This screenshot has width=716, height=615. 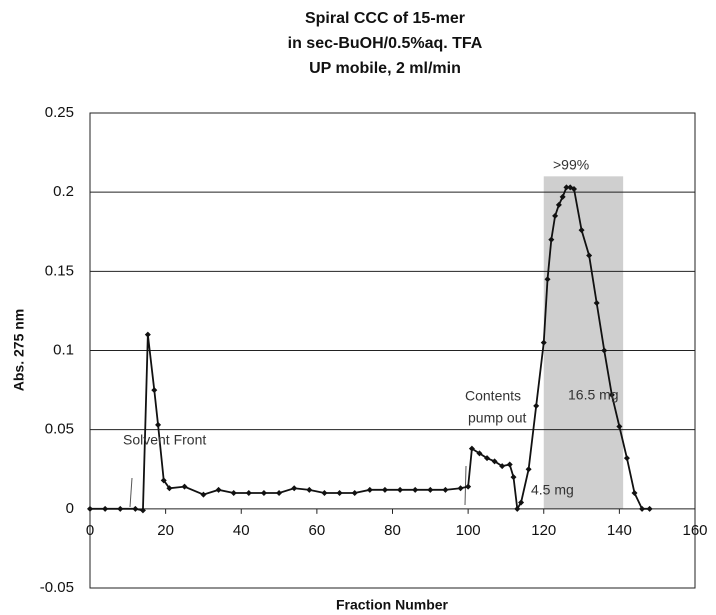 What do you see at coordinates (57, 587) in the screenshot?
I see `y-tick-label: -0.05` at bounding box center [57, 587].